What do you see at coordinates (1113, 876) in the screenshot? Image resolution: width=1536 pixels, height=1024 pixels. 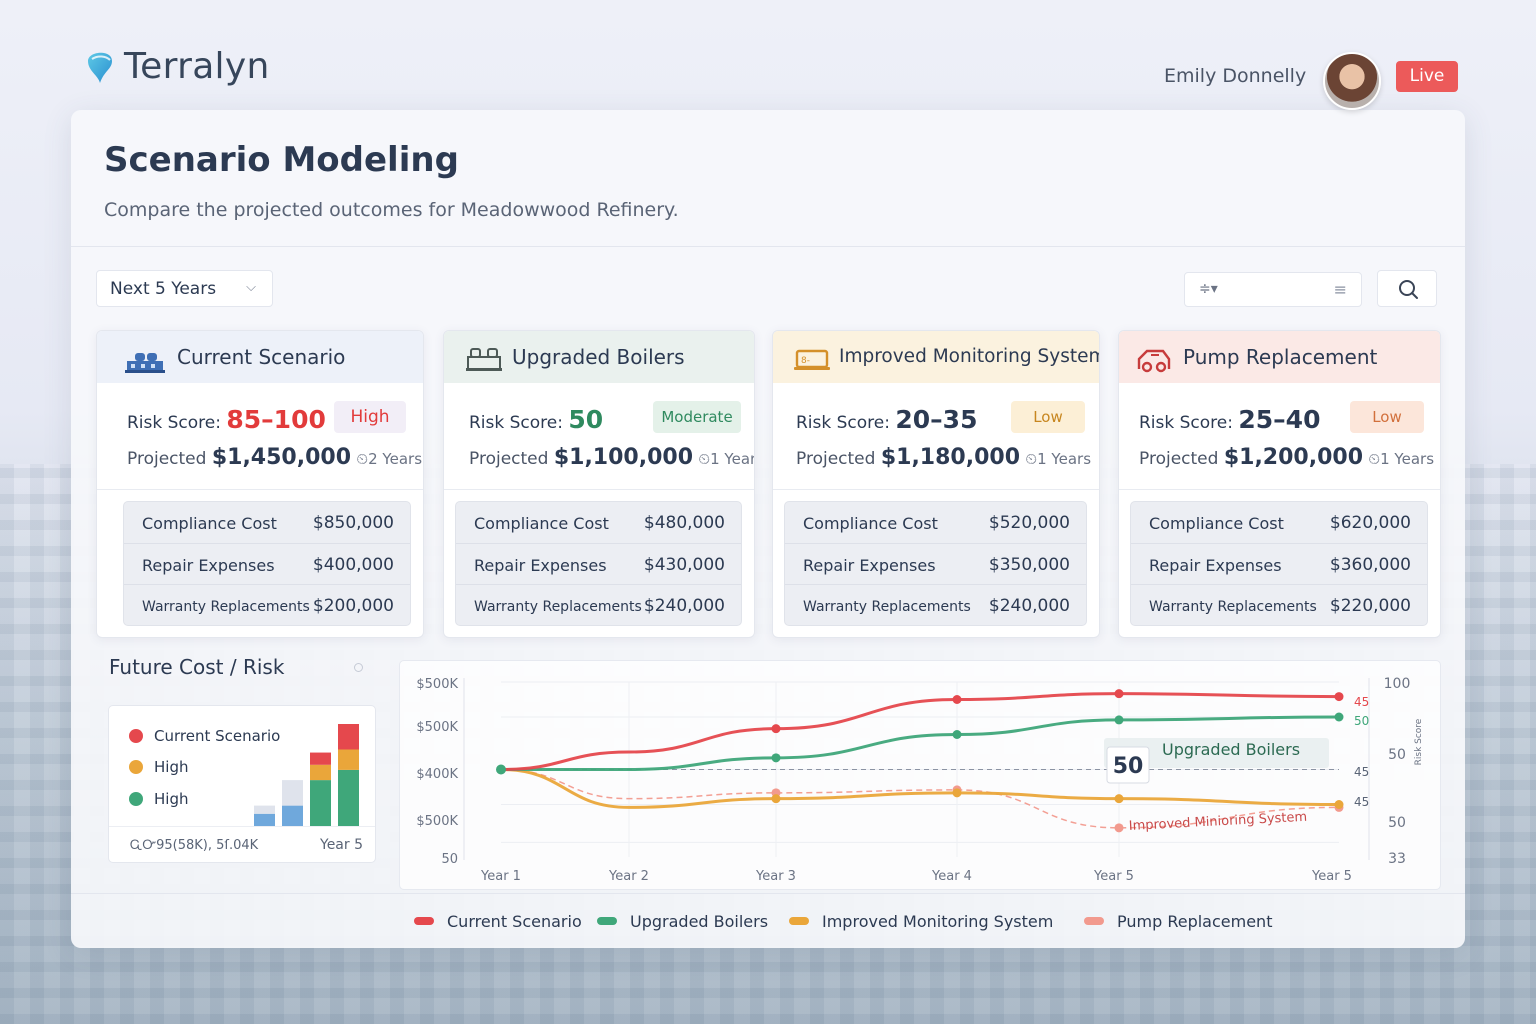 I see `x-tick-label: Year 5` at bounding box center [1113, 876].